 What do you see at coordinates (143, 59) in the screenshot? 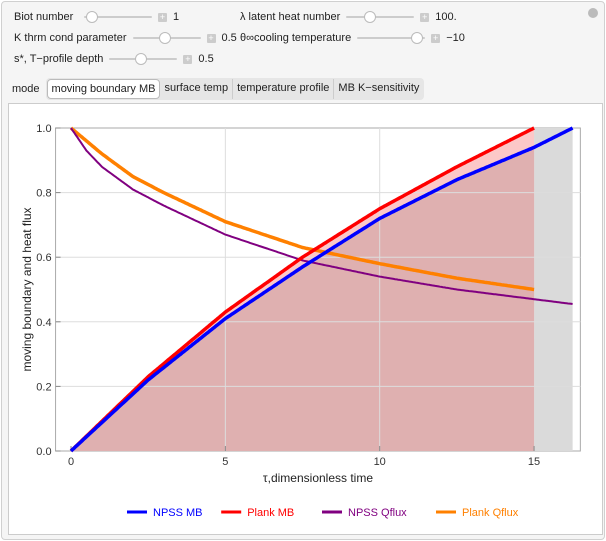
I see `s-slider` at bounding box center [143, 59].